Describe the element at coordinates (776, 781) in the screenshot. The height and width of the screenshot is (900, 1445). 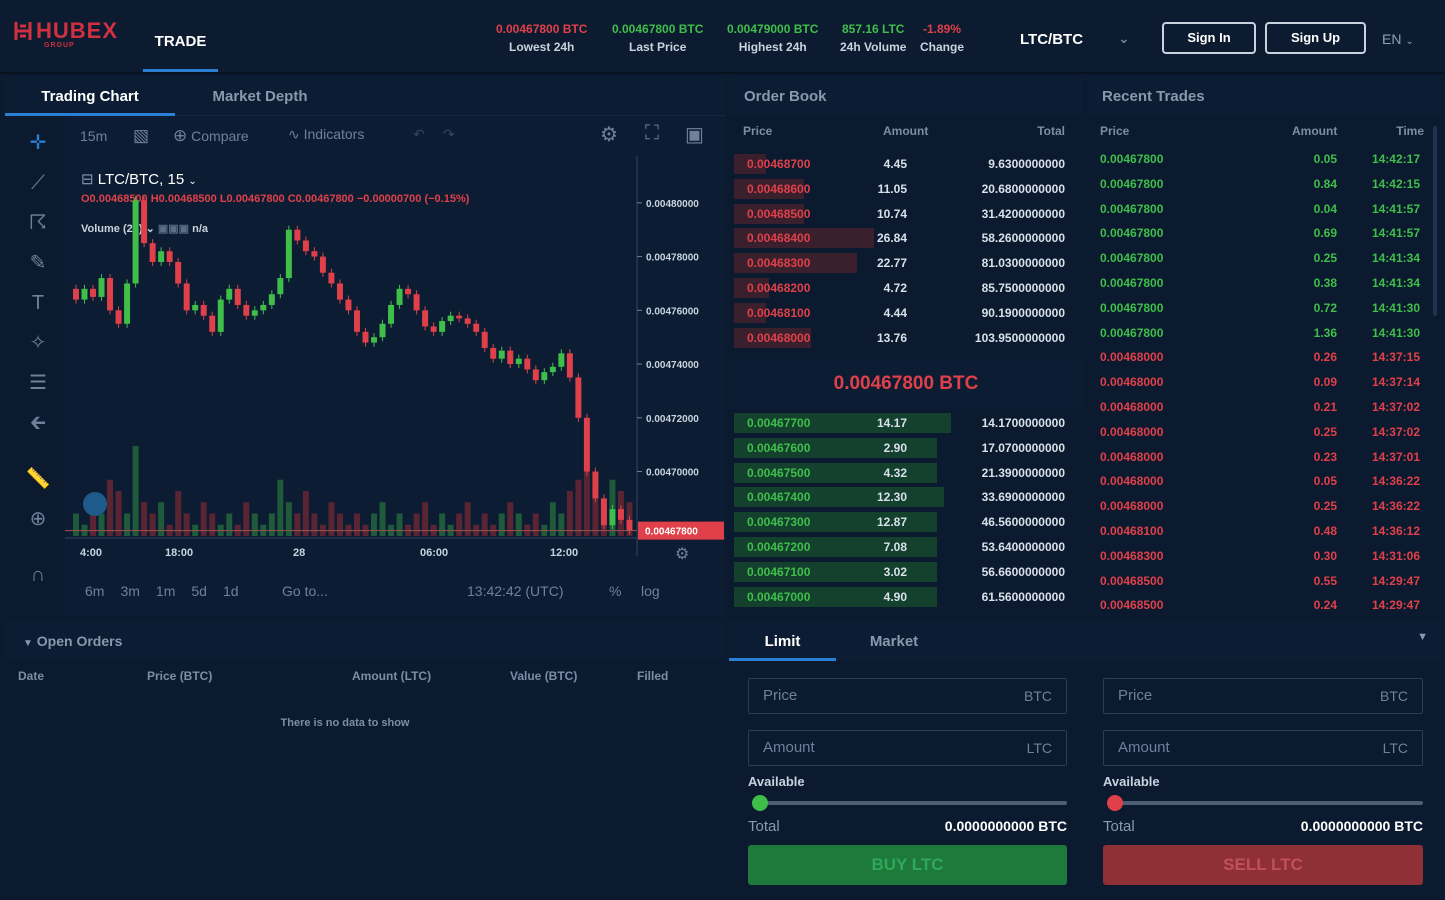
I see `buy-available-label: Available` at that location.